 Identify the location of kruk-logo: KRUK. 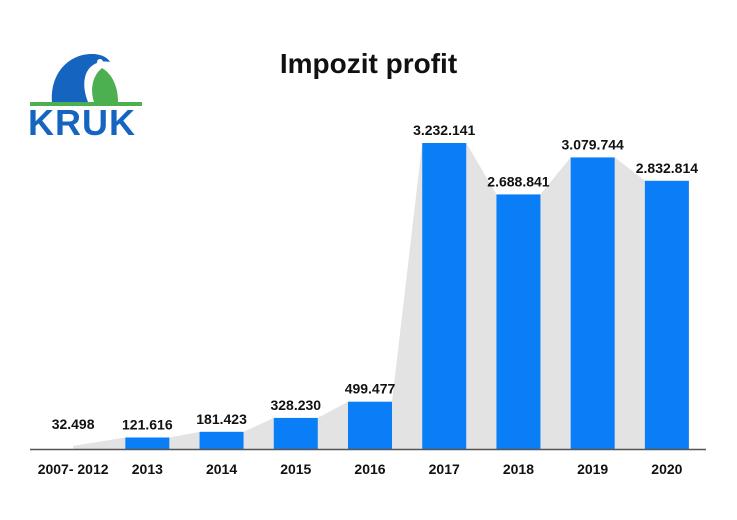
(86, 96).